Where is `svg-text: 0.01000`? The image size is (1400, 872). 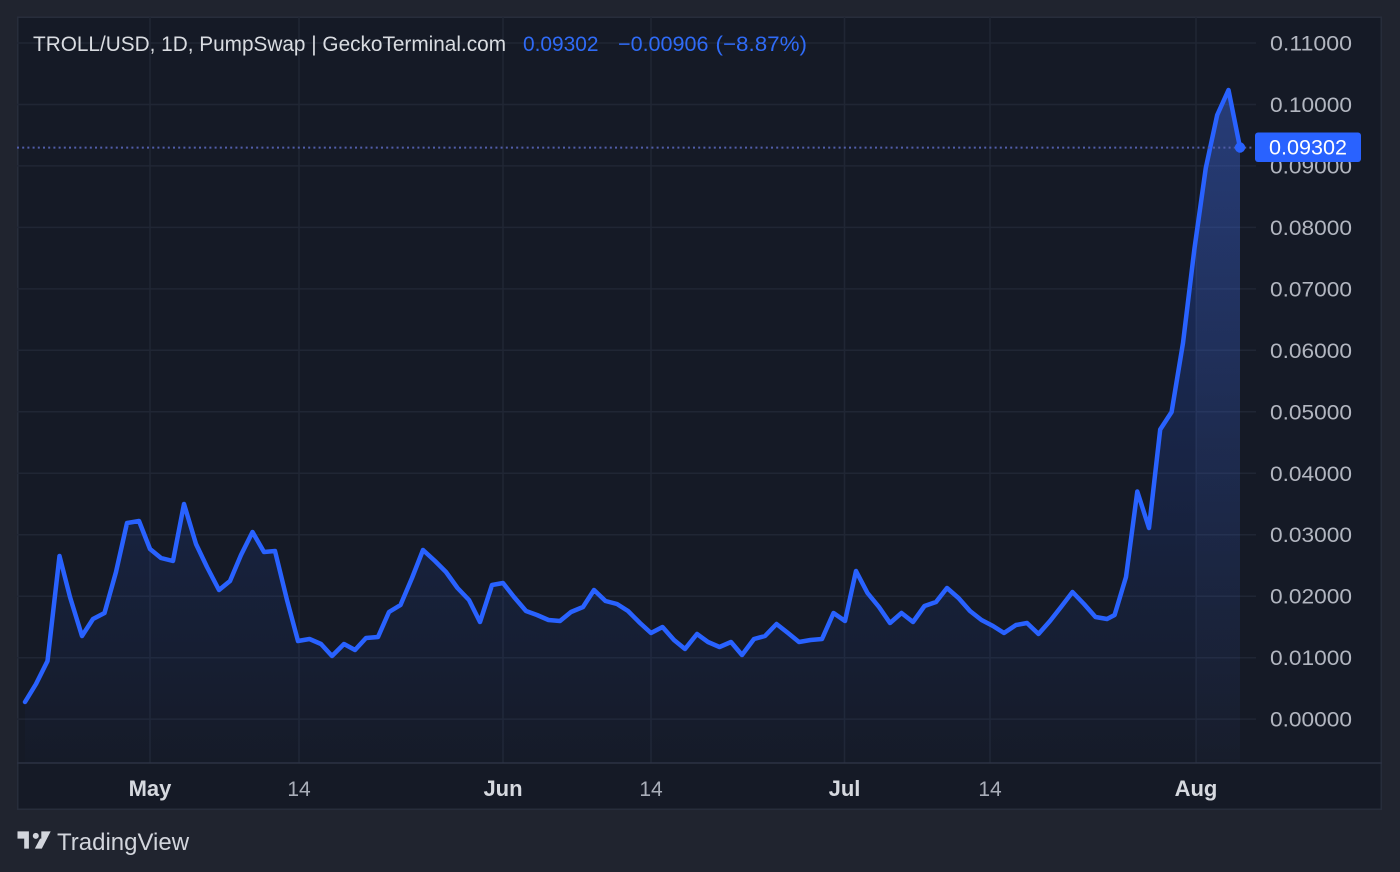 svg-text: 0.01000 is located at coordinates (1311, 658).